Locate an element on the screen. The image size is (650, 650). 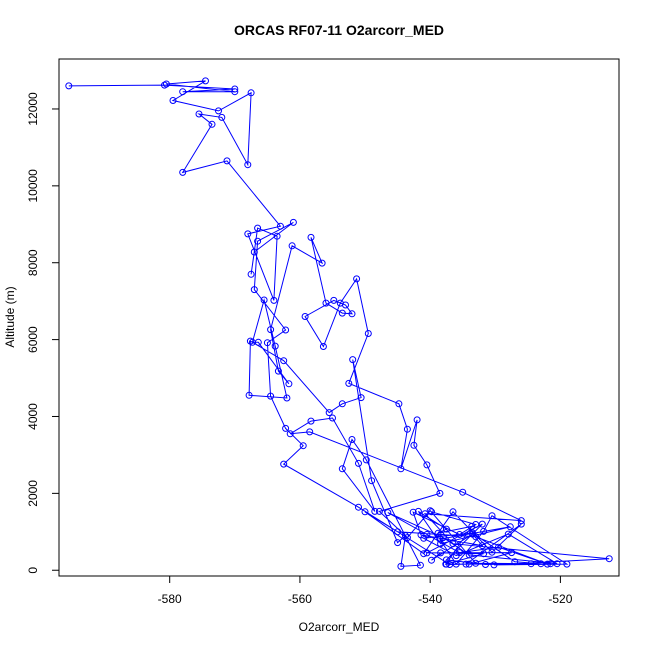
x-axis: -580 -560 -540 -520 is located at coordinates (365, 590).